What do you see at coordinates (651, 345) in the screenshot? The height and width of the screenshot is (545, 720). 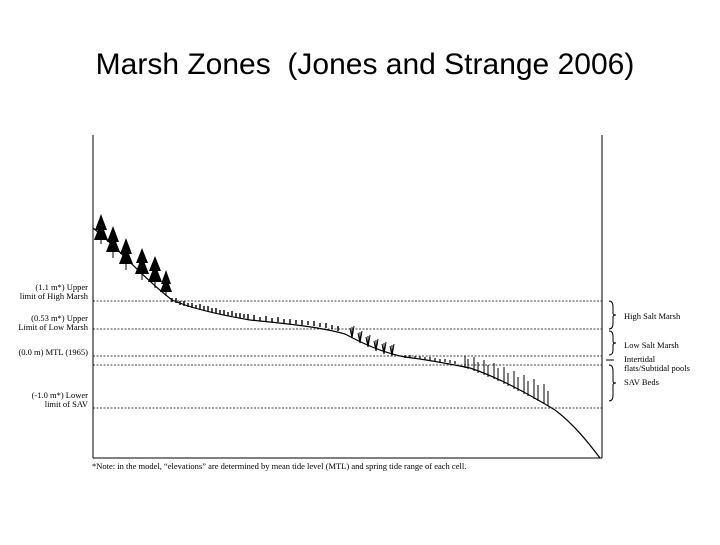 I see `label-line: Low Salt Marsh` at bounding box center [651, 345].